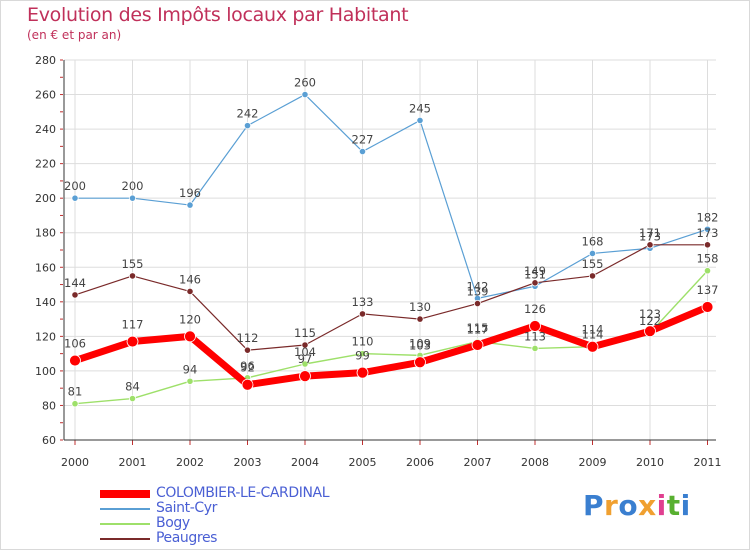 The height and width of the screenshot is (550, 750). Describe the element at coordinates (45, 129) in the screenshot. I see `y-tick-label: 240` at that location.